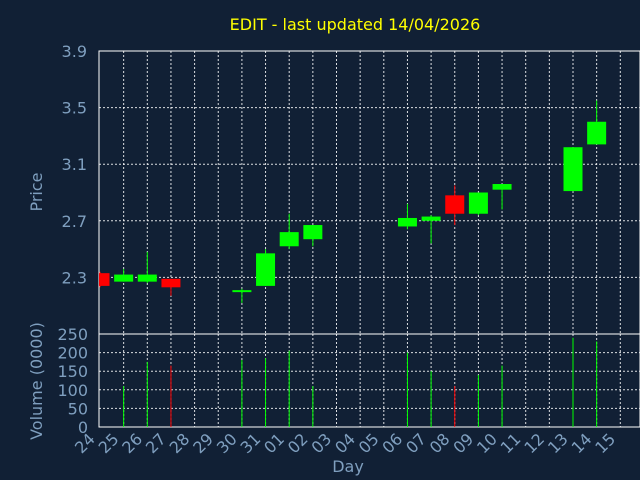  I want to click on volume-tick-label: 50, so click(78, 408).